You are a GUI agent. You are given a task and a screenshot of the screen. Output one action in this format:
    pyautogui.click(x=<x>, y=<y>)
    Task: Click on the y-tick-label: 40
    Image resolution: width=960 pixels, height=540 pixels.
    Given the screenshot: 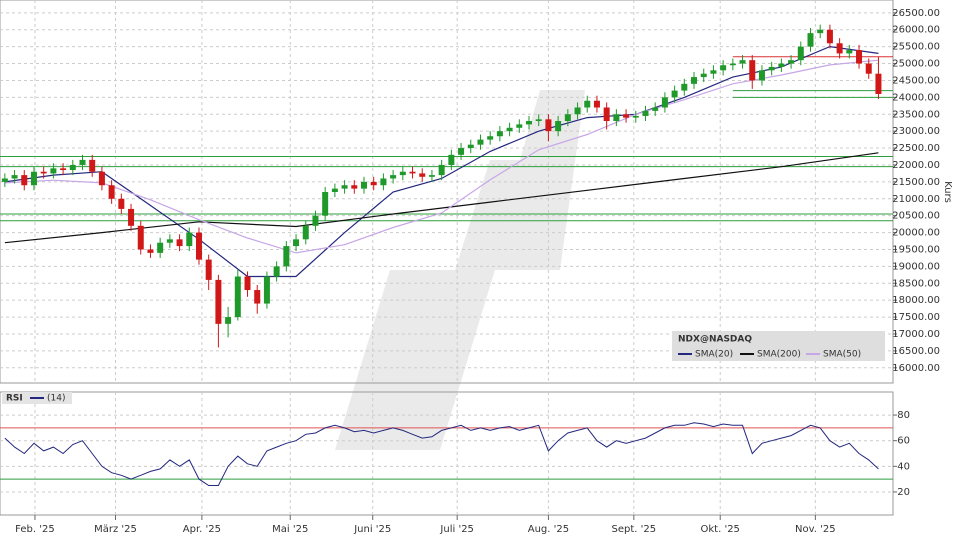 What is the action you would take?
    pyautogui.click(x=903, y=466)
    